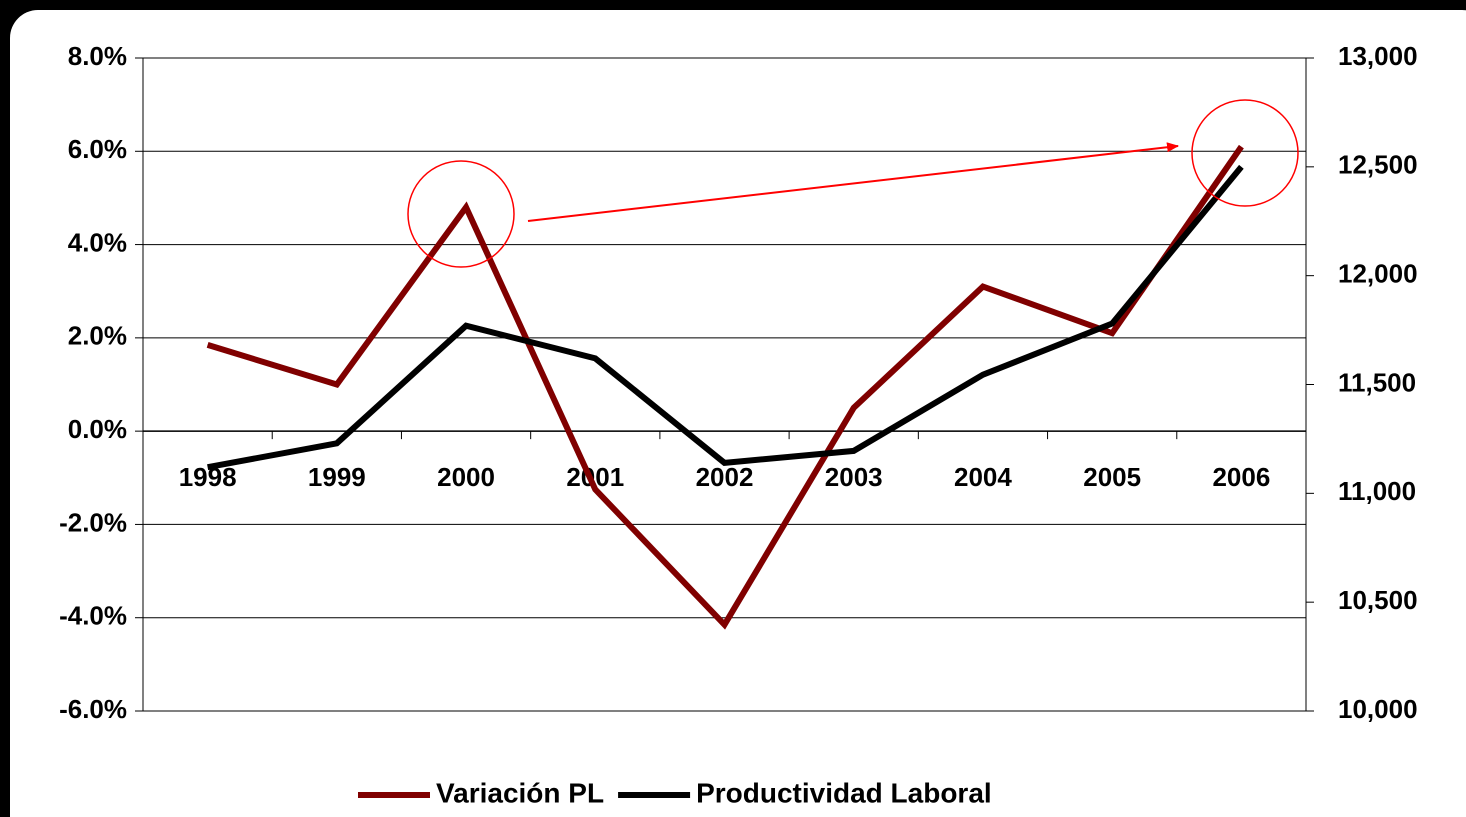  I want to click on y-tick-label: -4.0%, so click(93, 616).